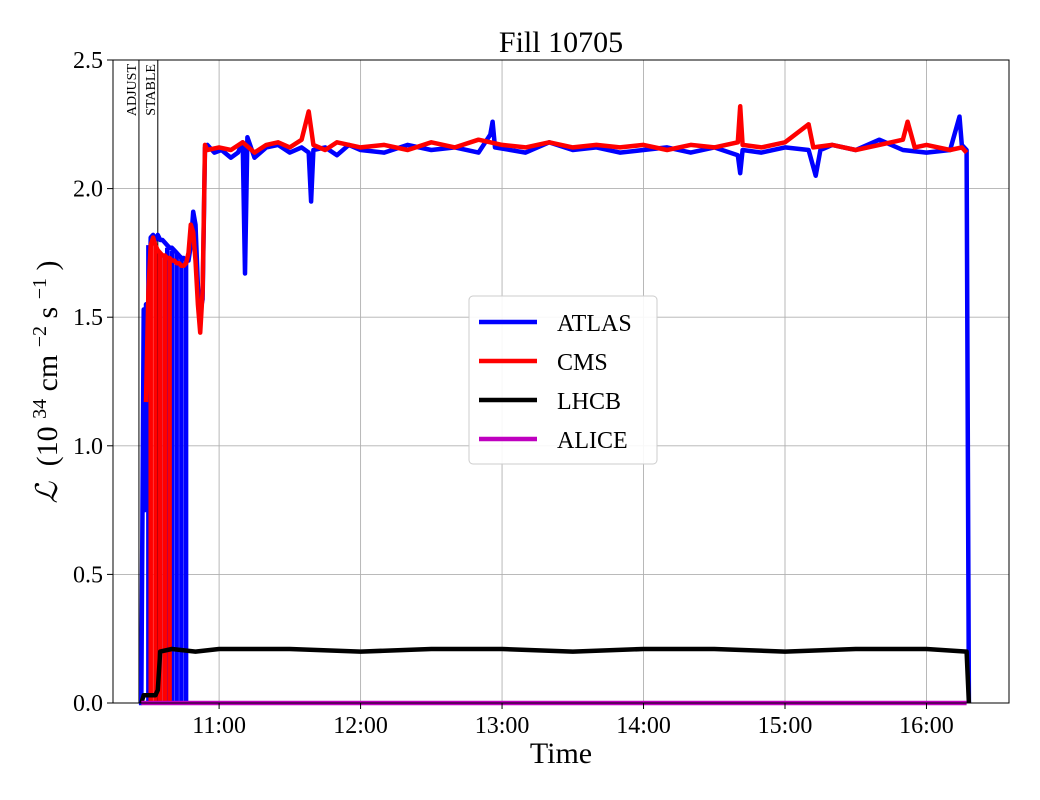 The height and width of the screenshot is (800, 1040). What do you see at coordinates (47, 492) in the screenshot?
I see `y-axis-label-symbol: ℒ` at bounding box center [47, 492].